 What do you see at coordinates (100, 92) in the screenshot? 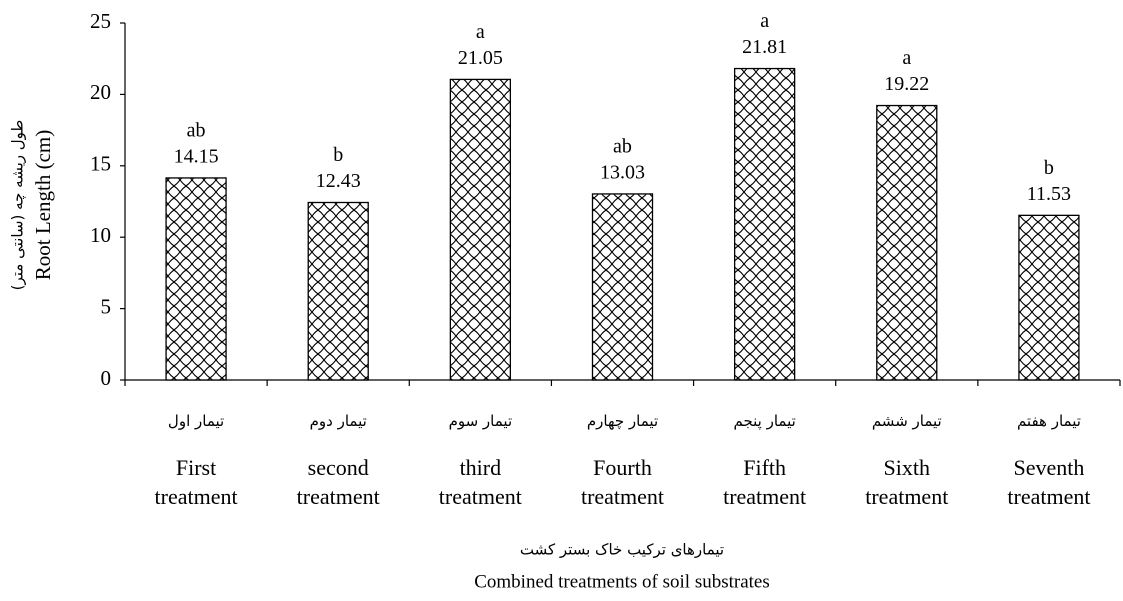
I see `y-tick-label: 20` at bounding box center [100, 92].